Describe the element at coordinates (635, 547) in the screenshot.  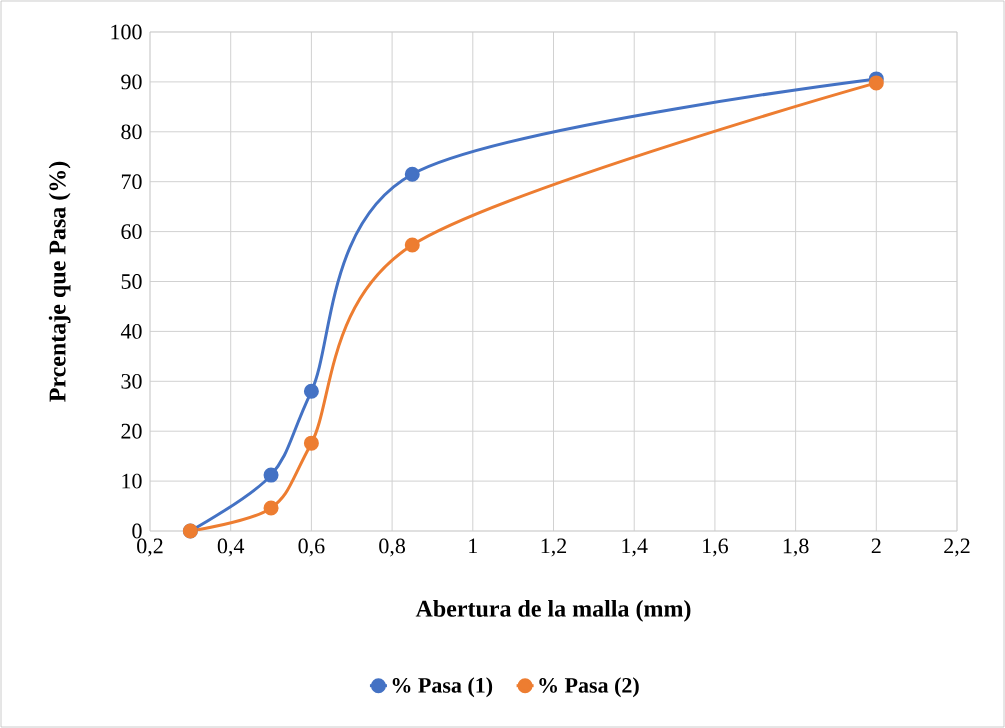
I see `x-tick-label: 1,4` at that location.